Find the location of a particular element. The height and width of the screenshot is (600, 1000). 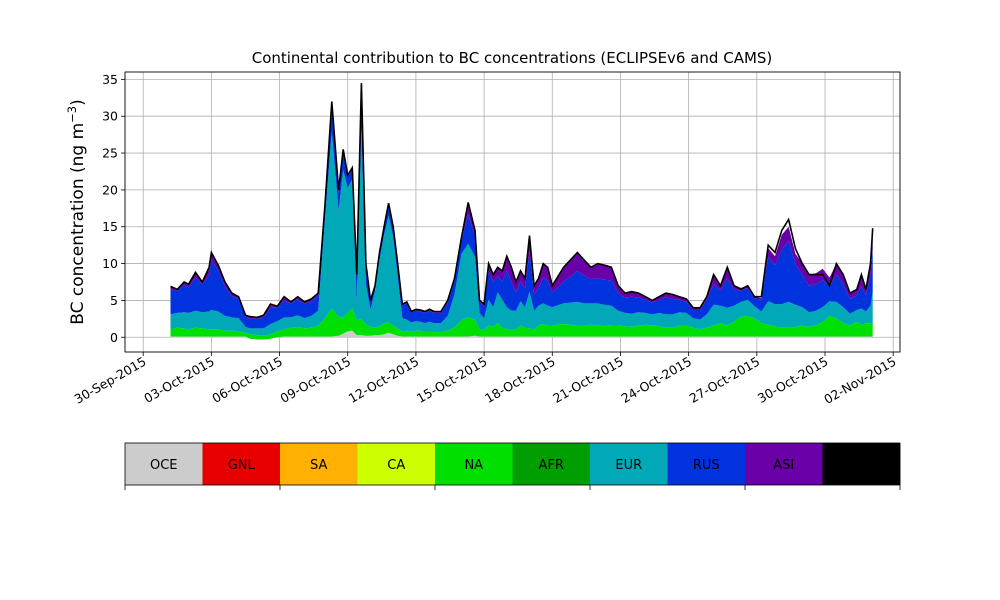

y-tick-label: 30 is located at coordinates (110, 116).